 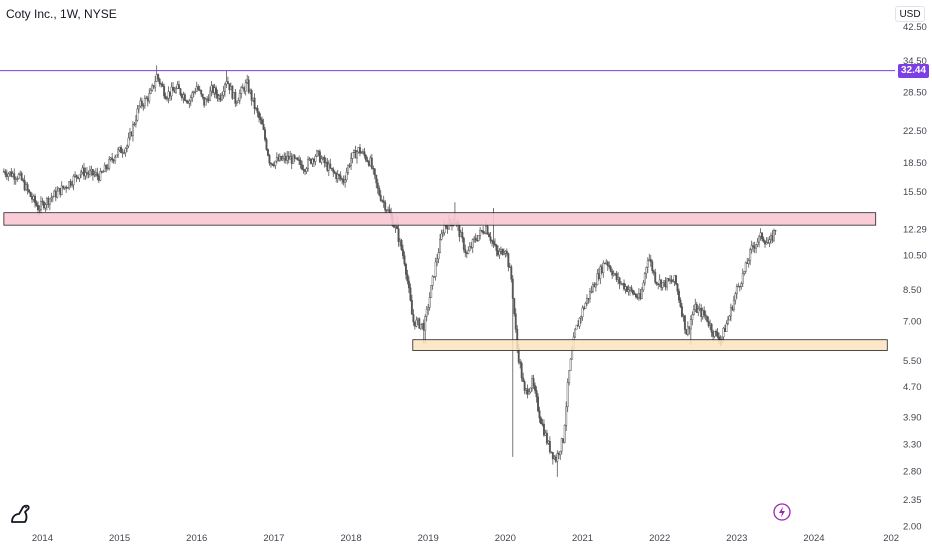 What do you see at coordinates (505, 538) in the screenshot?
I see `x-tick-label: 2020` at bounding box center [505, 538].